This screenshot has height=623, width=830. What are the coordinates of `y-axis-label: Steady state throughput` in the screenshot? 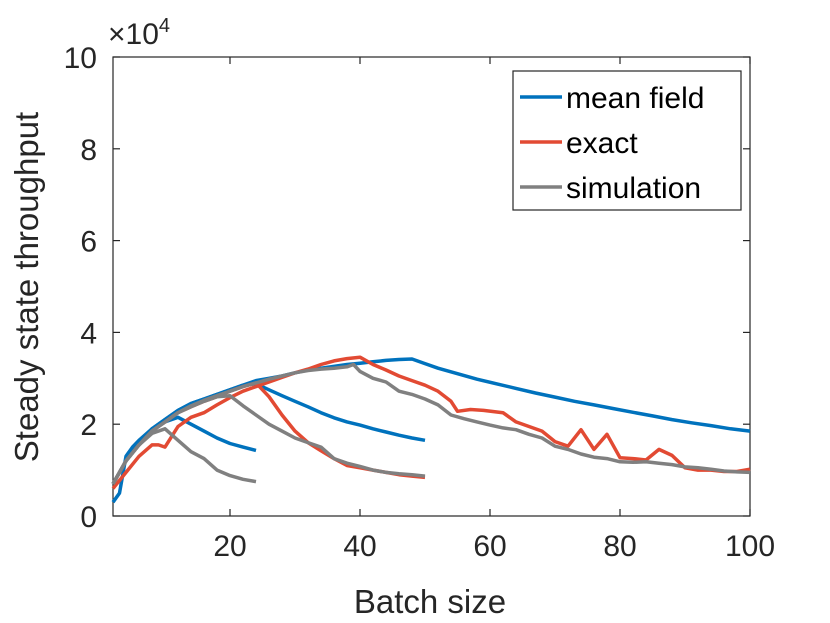 It's located at (26, 287).